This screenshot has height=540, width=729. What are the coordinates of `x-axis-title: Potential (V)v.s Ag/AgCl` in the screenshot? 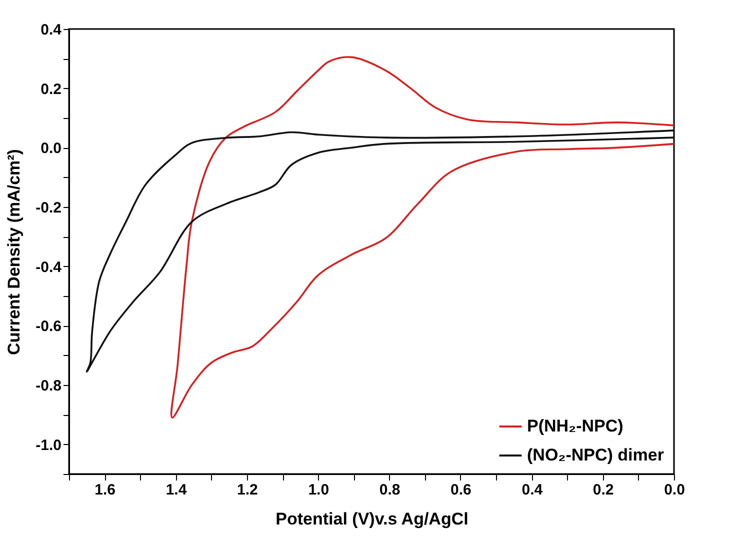 It's located at (372, 519).